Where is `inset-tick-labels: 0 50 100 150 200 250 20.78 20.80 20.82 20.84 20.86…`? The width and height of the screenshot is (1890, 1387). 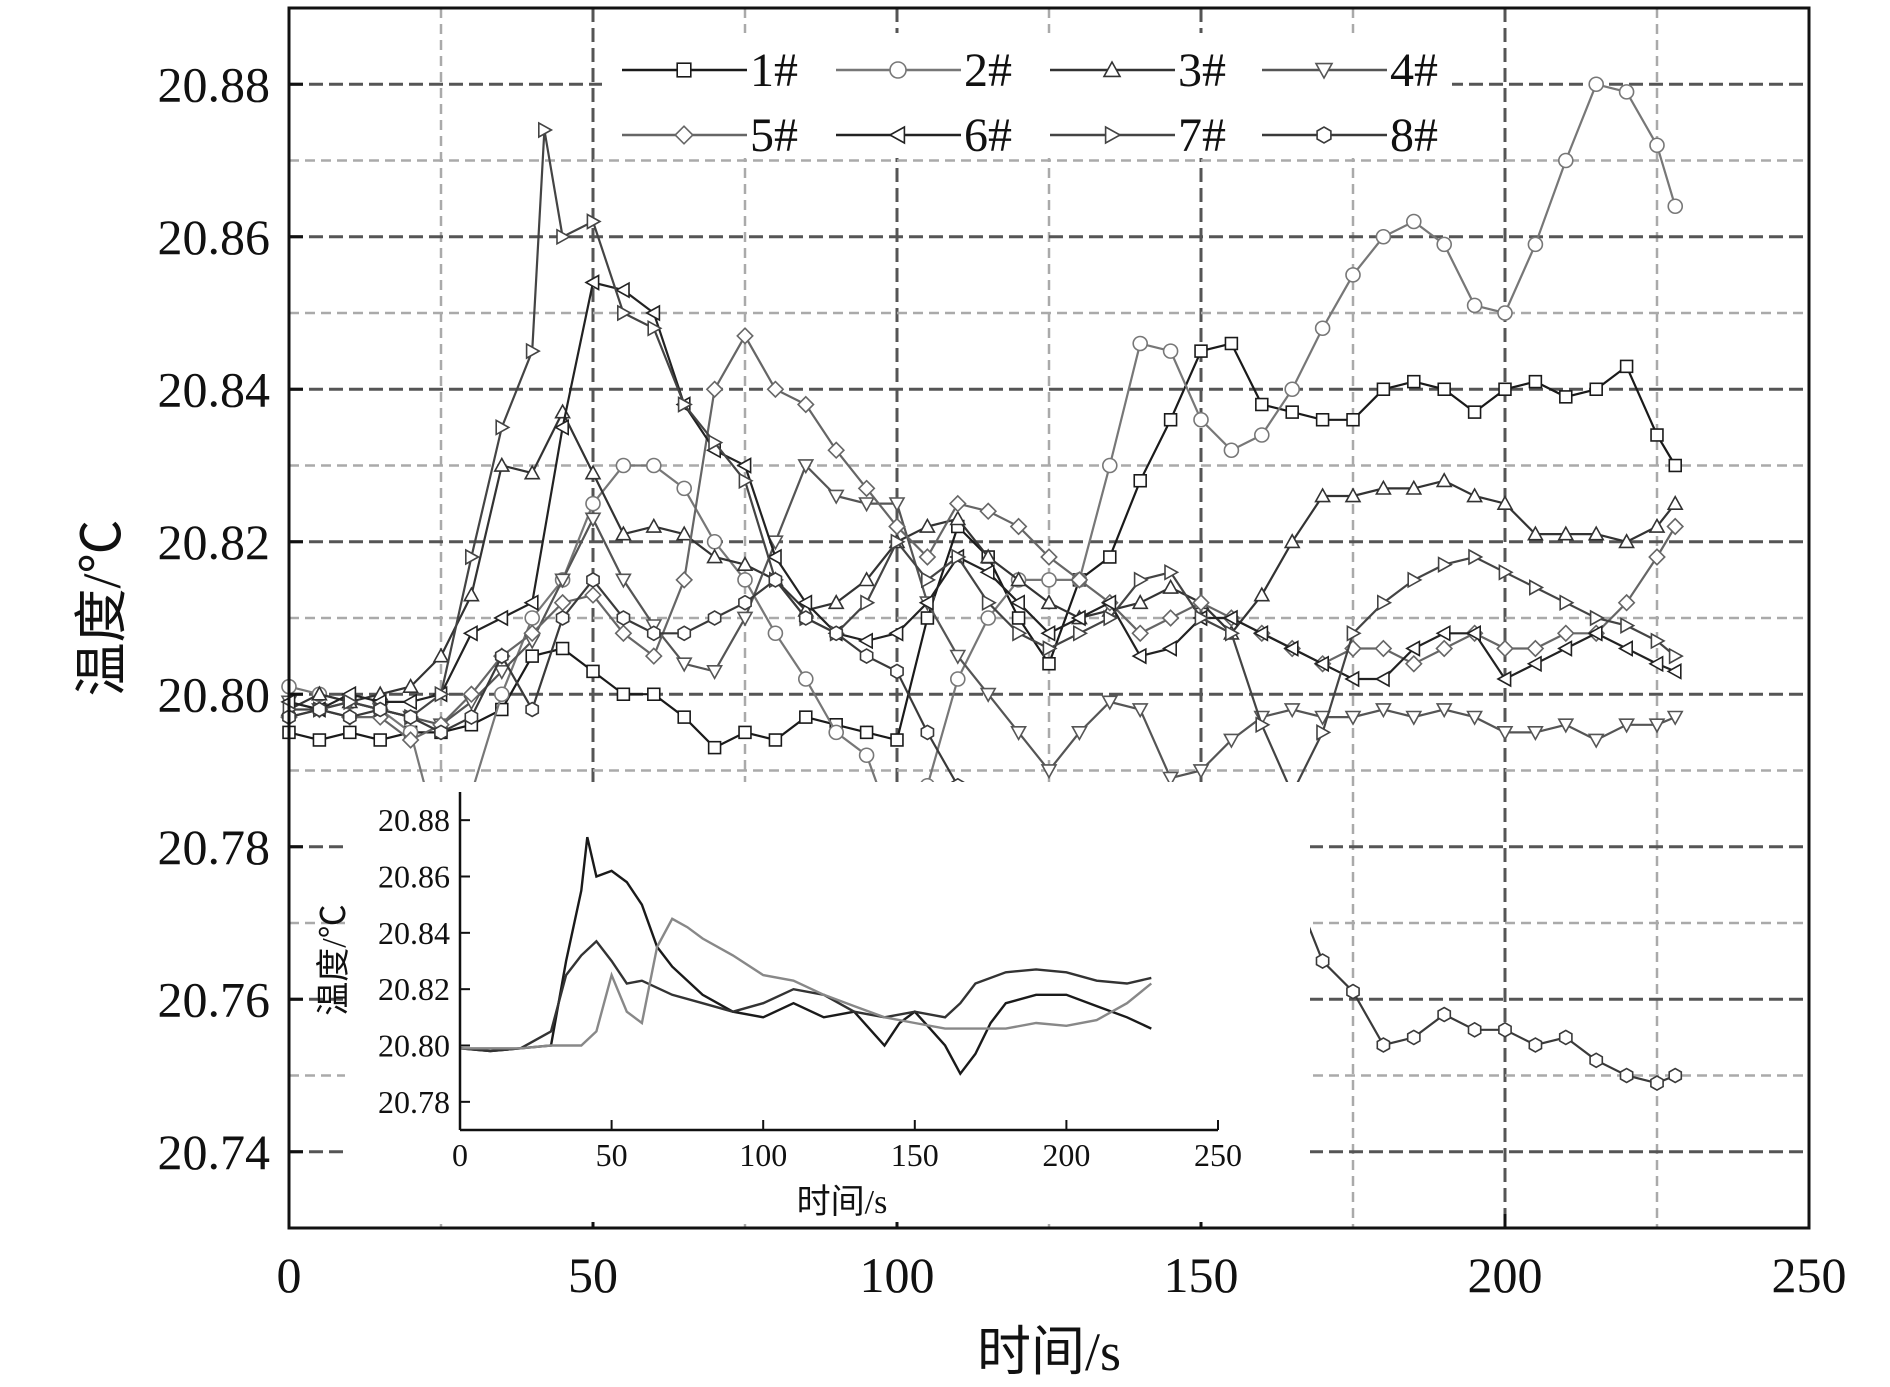 inset-tick-labels: 0 50 100 150 200 250 20.78 20.80 20.82 20.84 20.86… is located at coordinates (810, 987).